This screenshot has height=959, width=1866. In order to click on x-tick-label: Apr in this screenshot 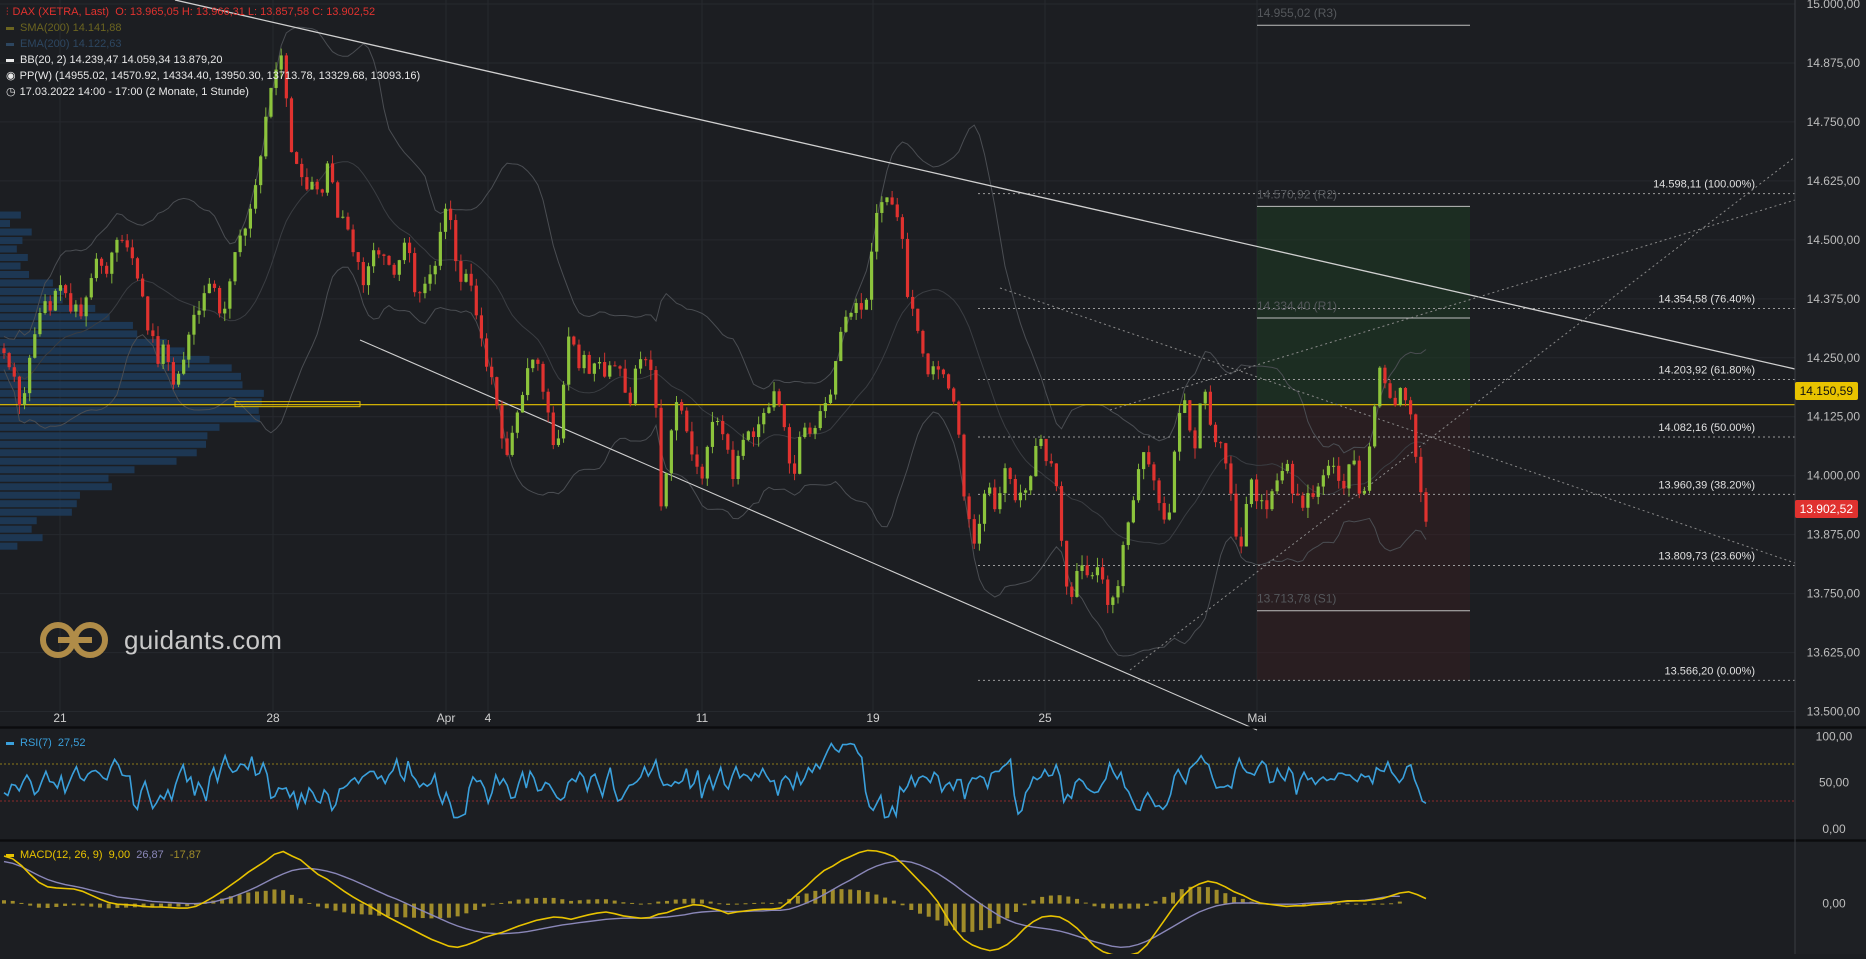, I will do `click(446, 718)`.